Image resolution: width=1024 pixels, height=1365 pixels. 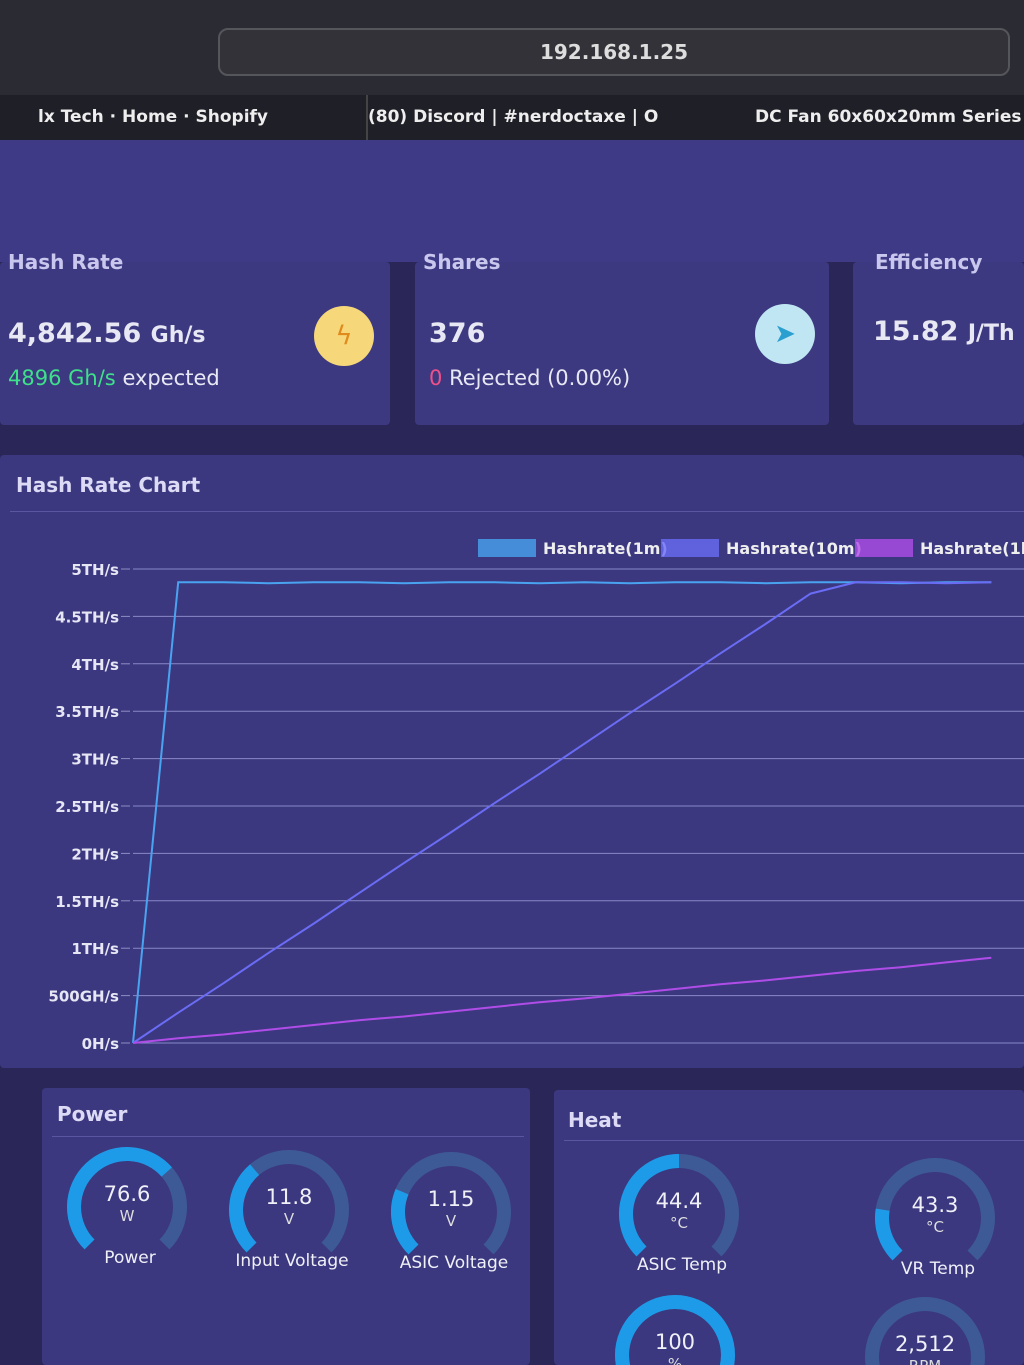 I want to click on icon: ϟ, so click(x=344, y=336).